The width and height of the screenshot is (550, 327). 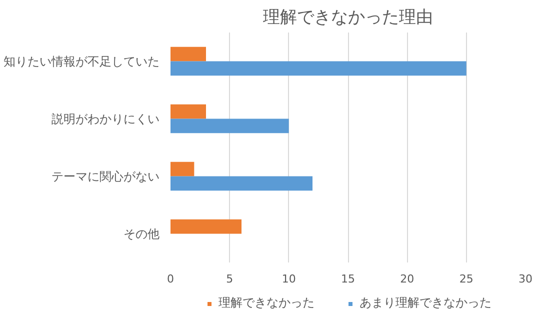 I want to click on y-tick-label: その他, so click(x=142, y=233).